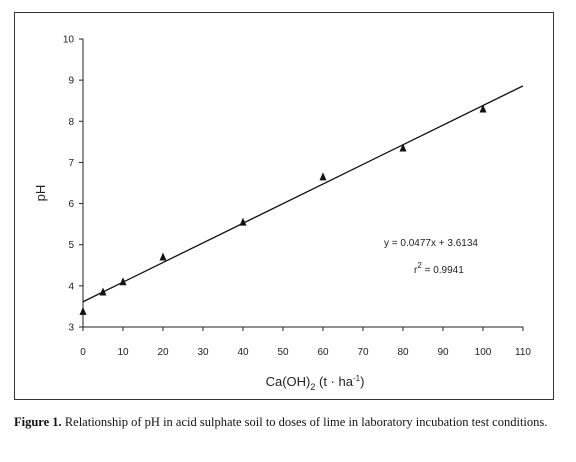  What do you see at coordinates (71, 122) in the screenshot?
I see `y-tick-label: 8` at bounding box center [71, 122].